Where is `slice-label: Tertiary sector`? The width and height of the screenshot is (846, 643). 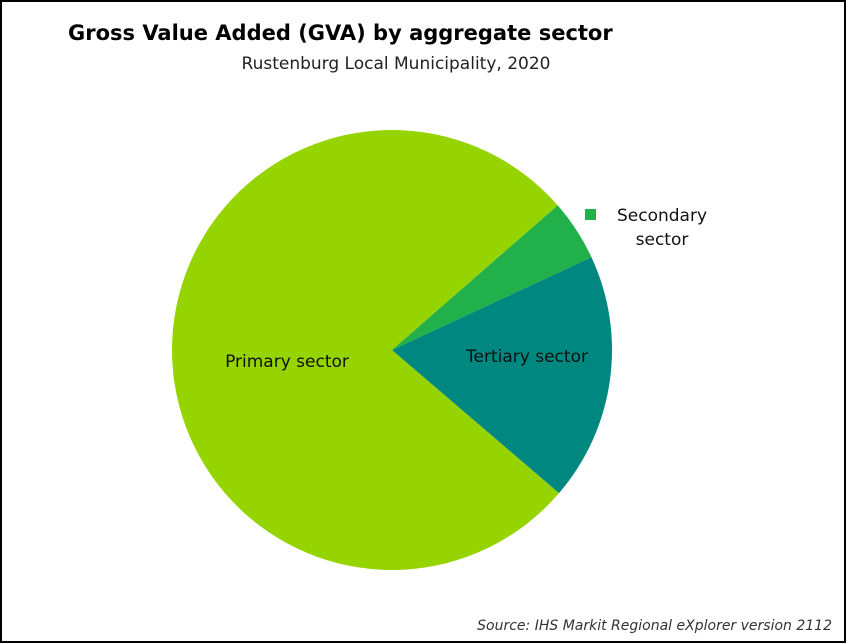
slice-label: Tertiary sector is located at coordinates (526, 357).